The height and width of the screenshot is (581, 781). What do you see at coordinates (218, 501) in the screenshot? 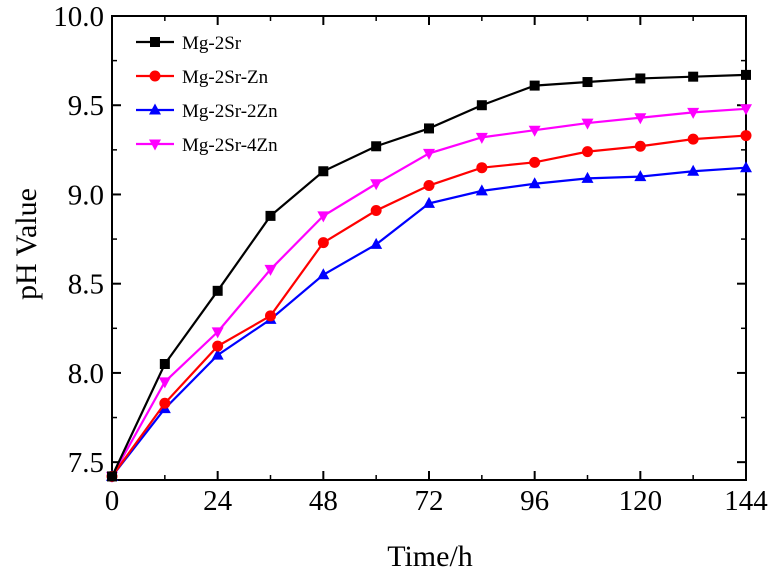
I see `x-tick-label: 24` at bounding box center [218, 501].